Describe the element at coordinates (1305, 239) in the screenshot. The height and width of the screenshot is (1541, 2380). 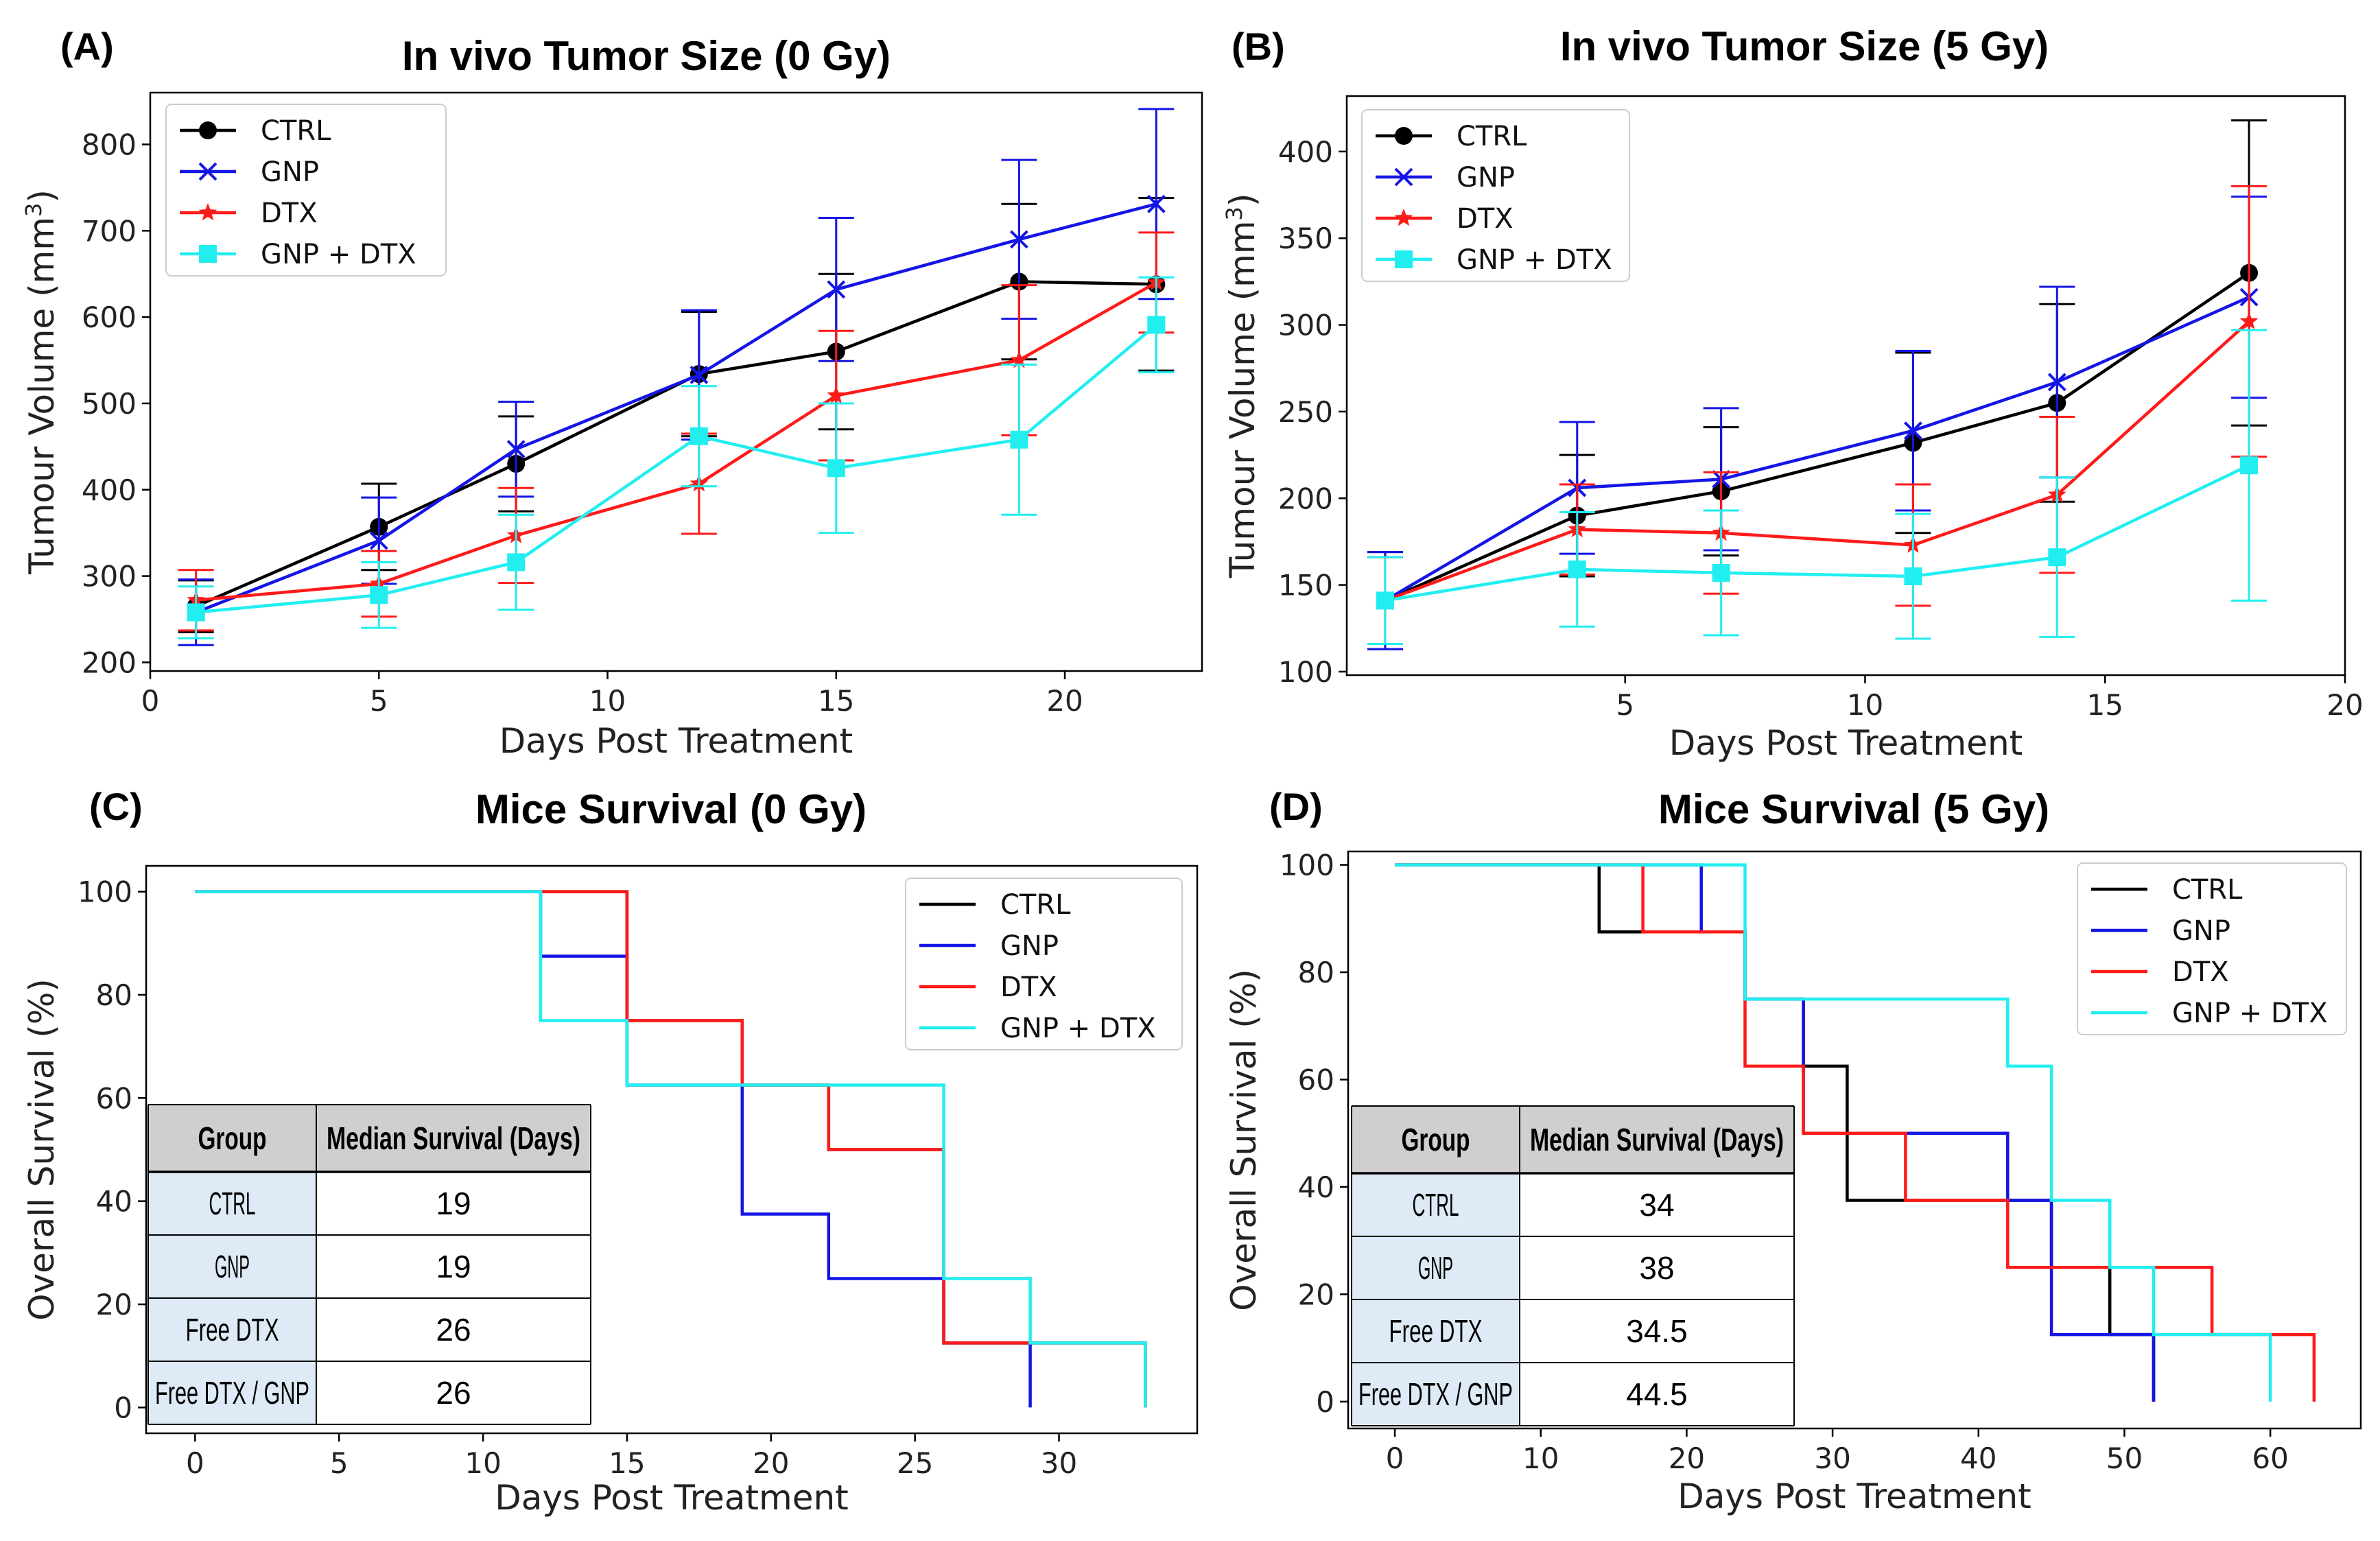
I see `y-tick-label: 350` at that location.